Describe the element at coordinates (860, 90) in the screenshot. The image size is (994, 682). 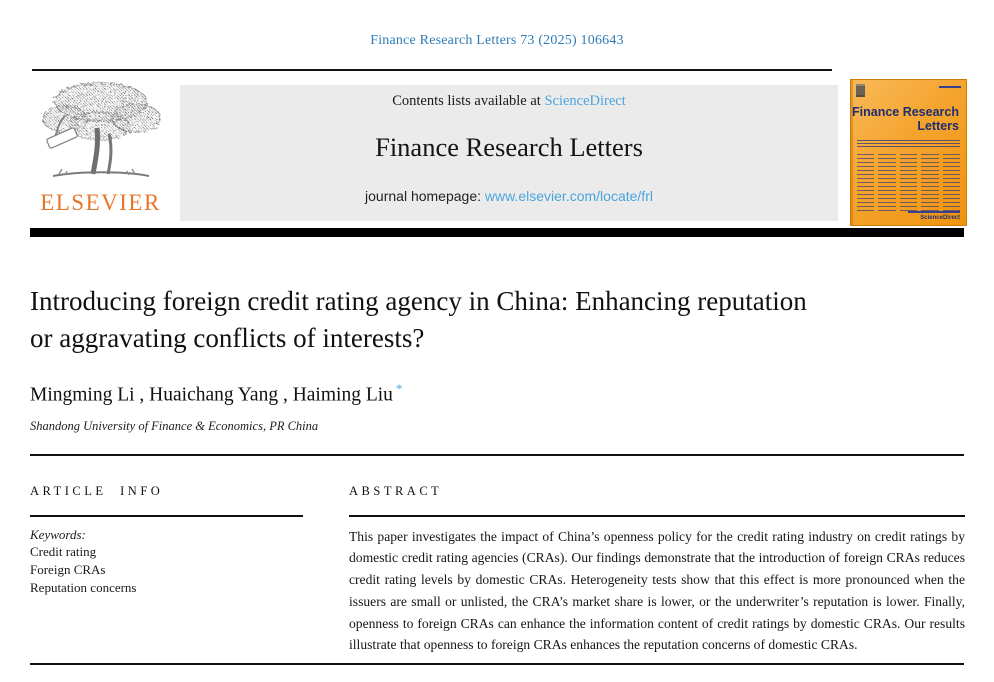
I see `cover-elsevier-mini-icon` at that location.